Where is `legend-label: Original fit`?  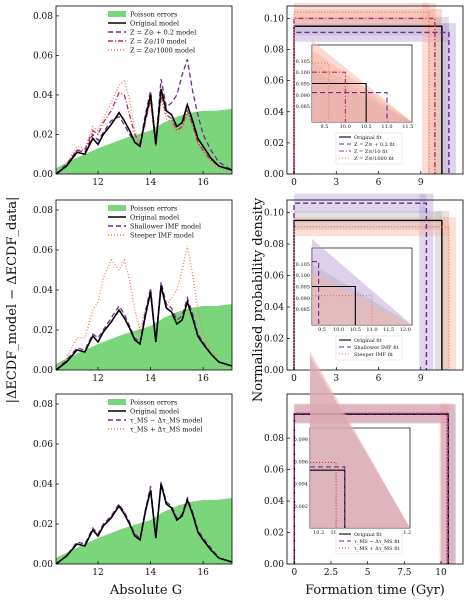
legend-label: Original fit is located at coordinates (368, 138).